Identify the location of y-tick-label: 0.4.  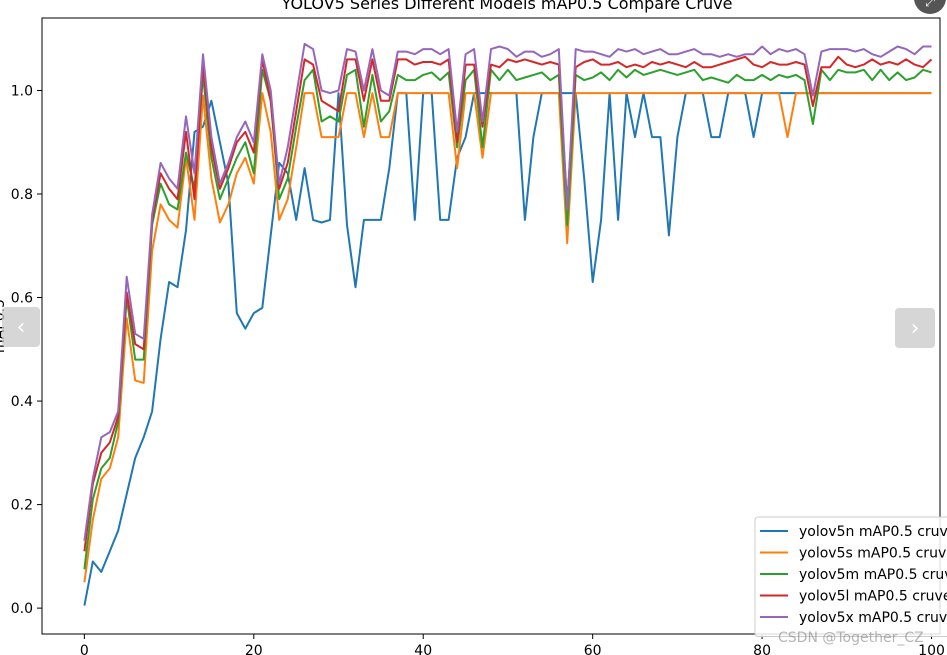
(22, 402).